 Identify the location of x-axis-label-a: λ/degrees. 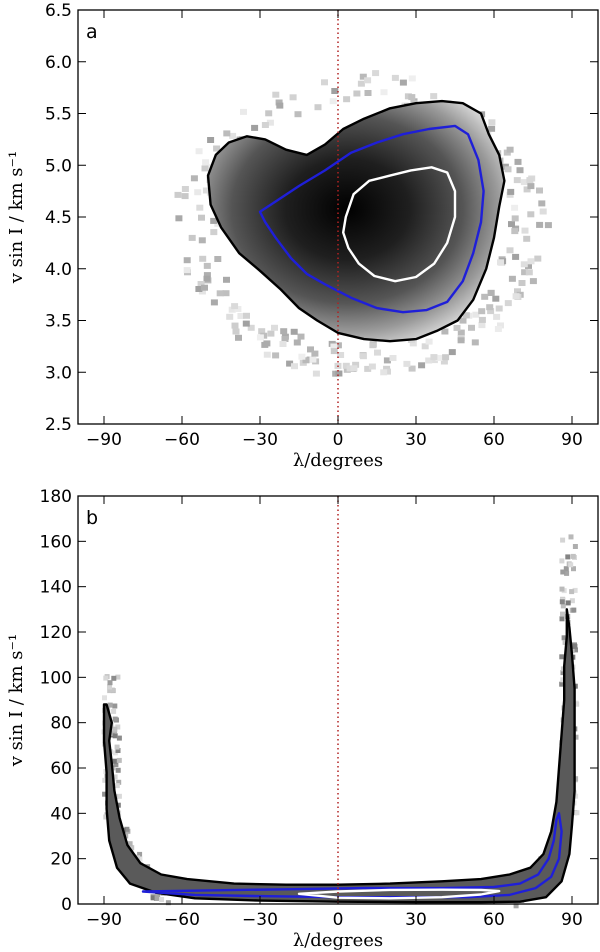
(338, 460).